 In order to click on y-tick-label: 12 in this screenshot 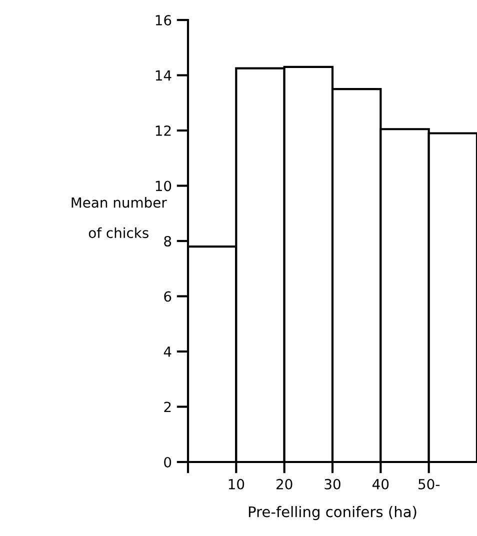, I will do `click(163, 130)`.